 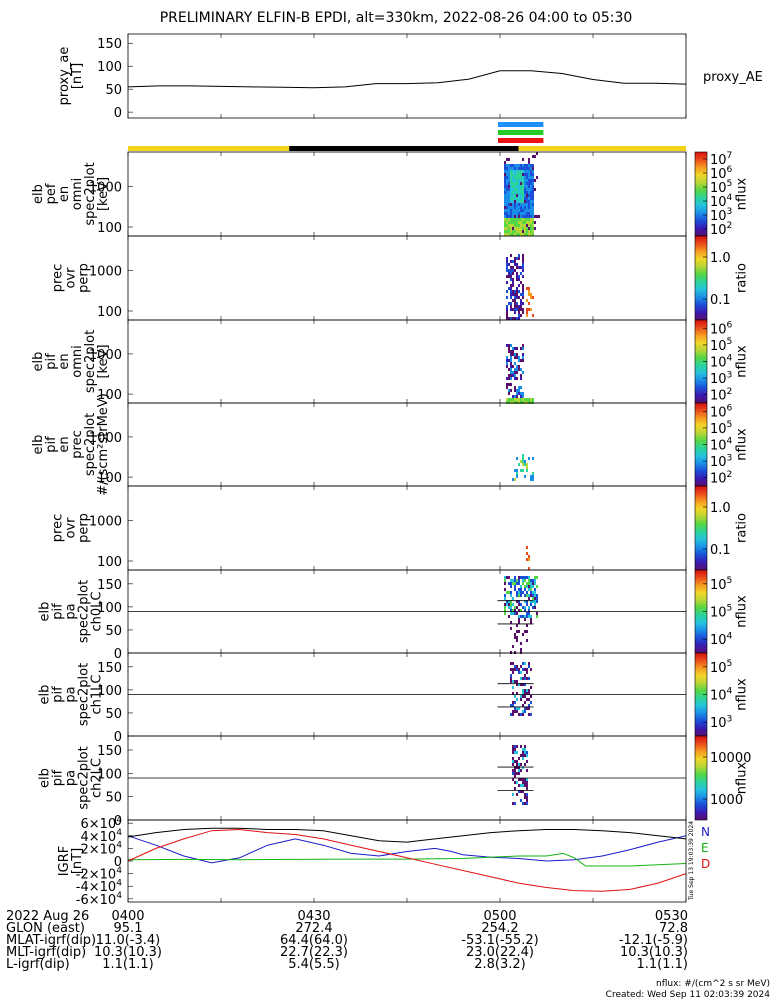 What do you see at coordinates (721, 695) in the screenshot?
I see `colorbar-tick-label: 104` at bounding box center [721, 695].